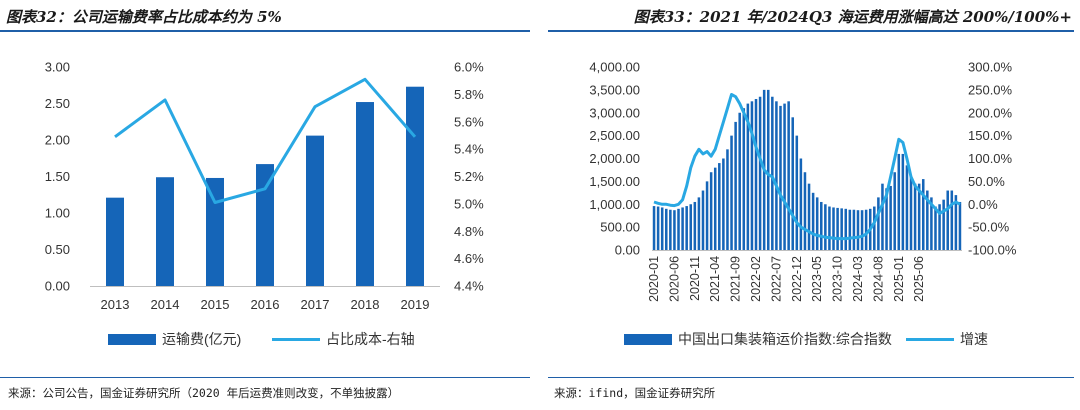 Image resolution: width=1080 pixels, height=410 pixels. I want to click on left-axis-tick-label: 4,000.00, so click(614, 67).